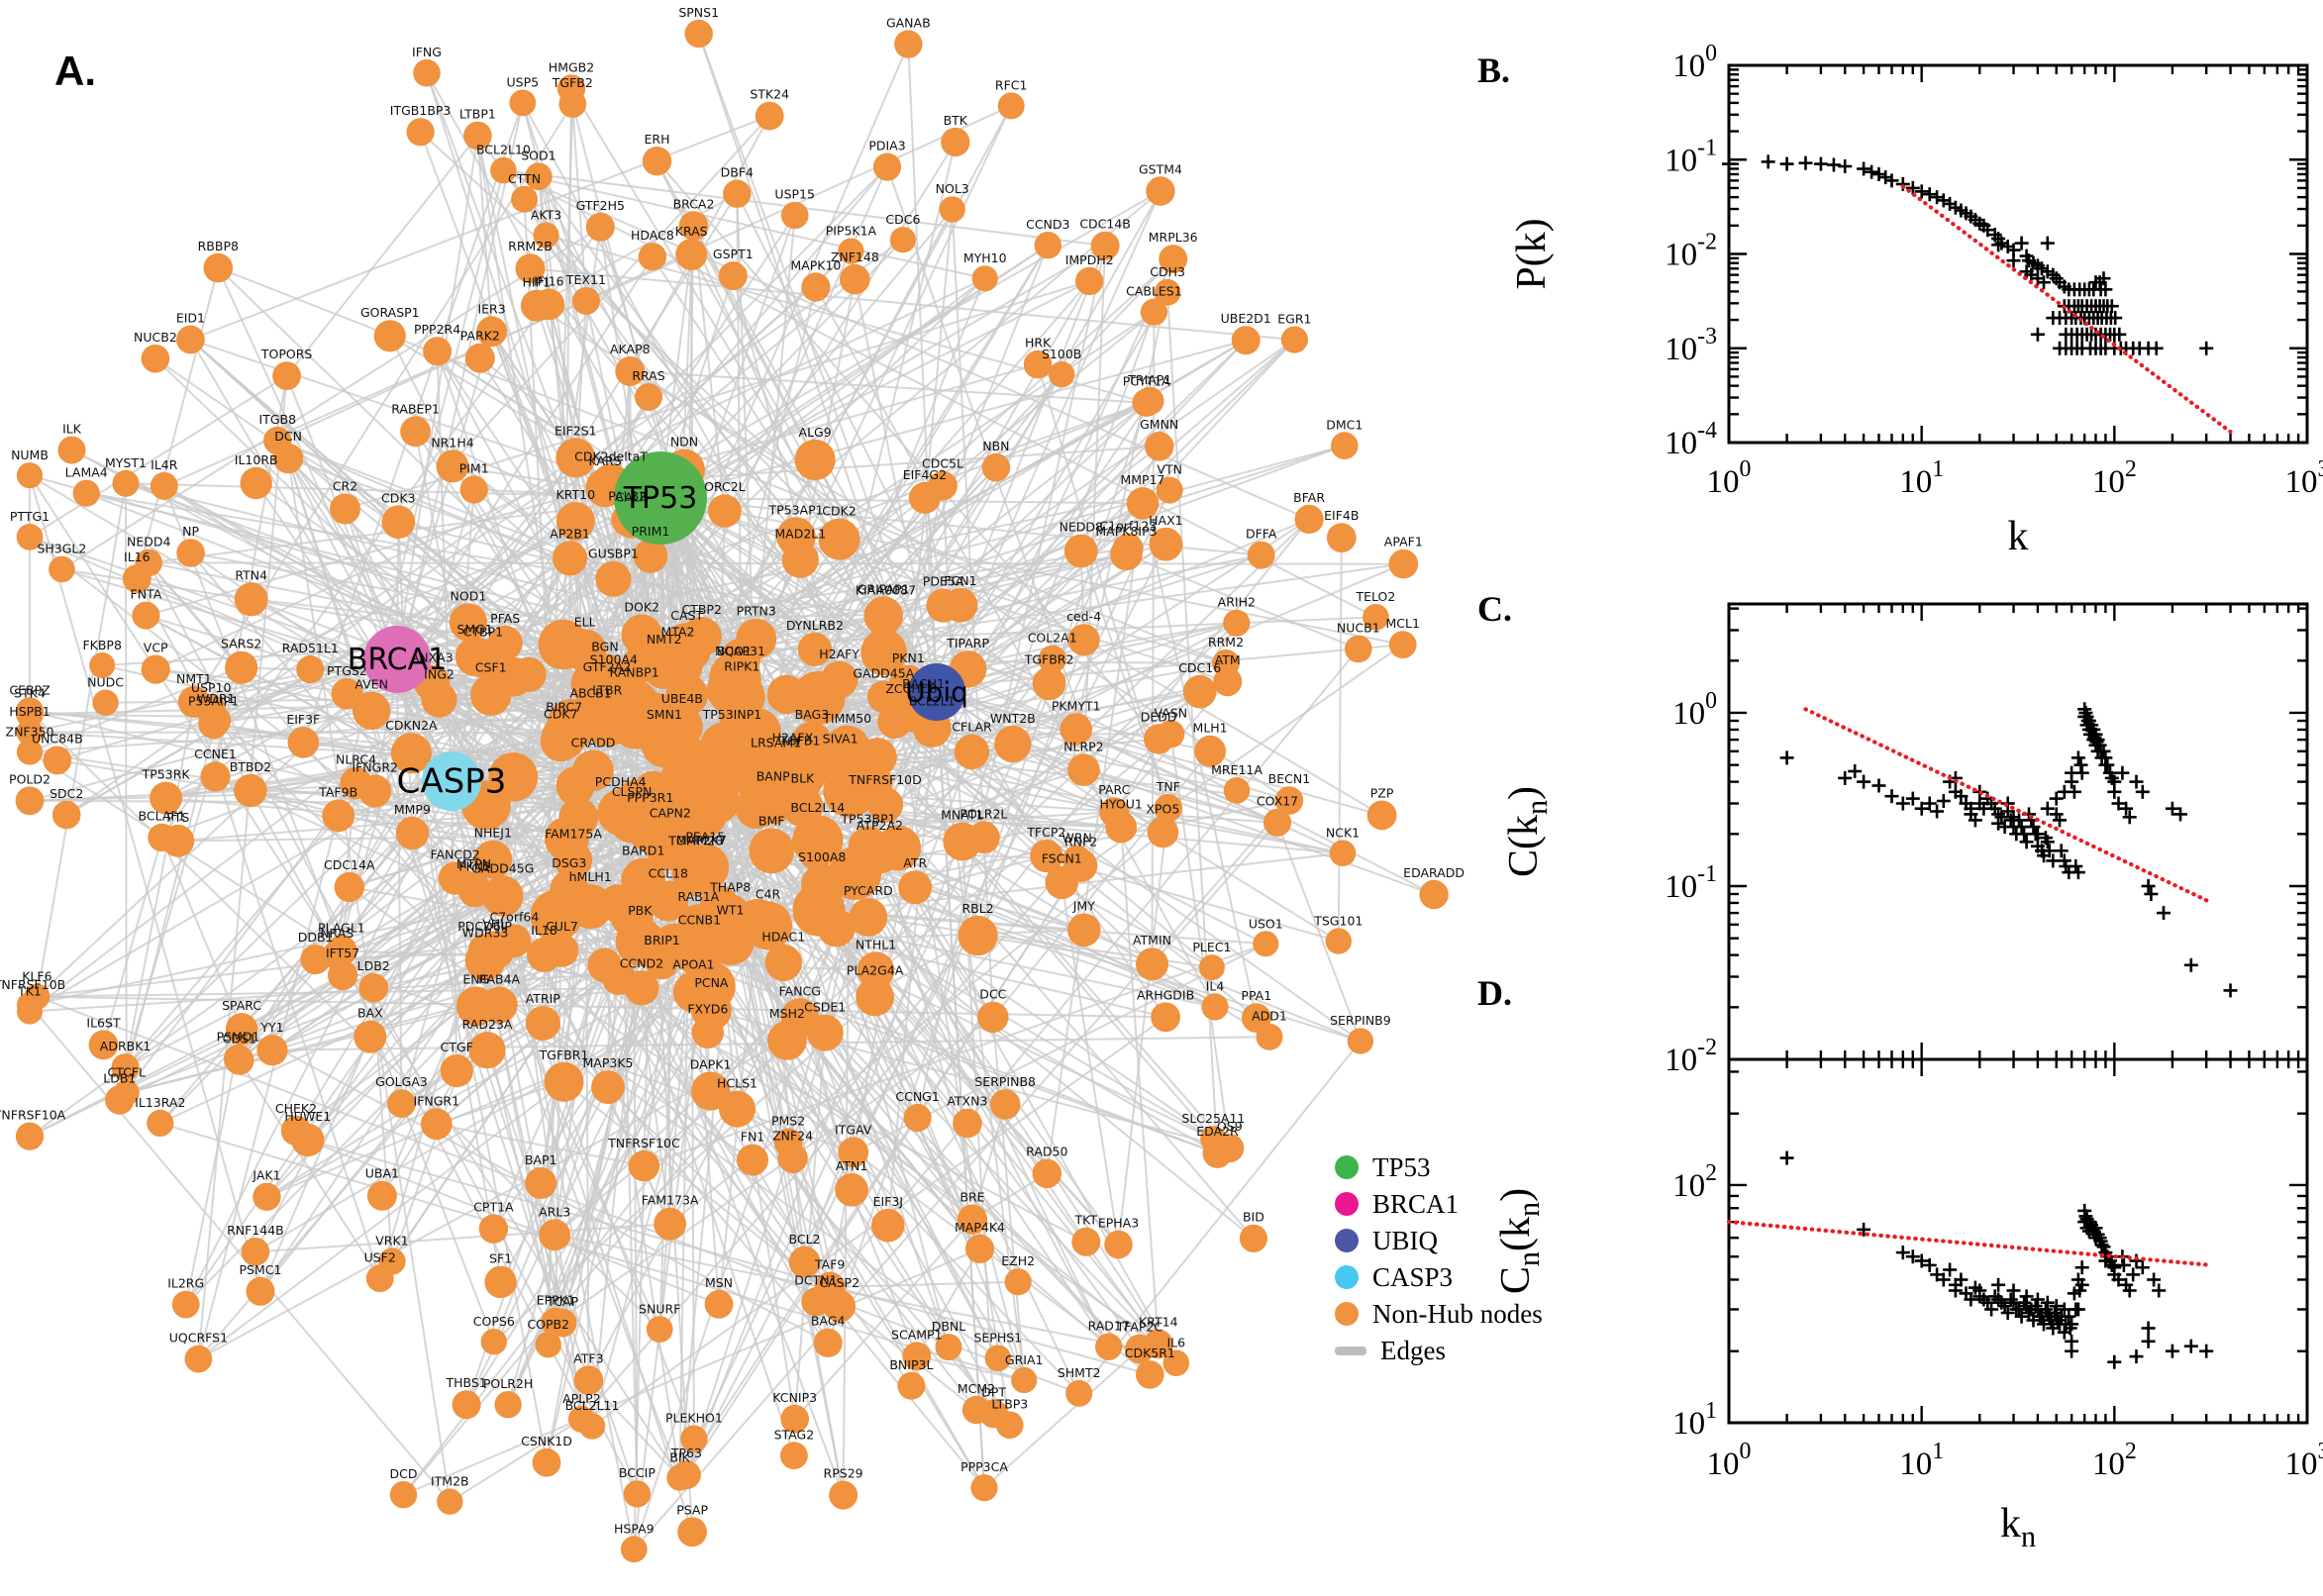 The height and width of the screenshot is (1596, 2323). Describe the element at coordinates (1351, 1350) in the screenshot. I see `edge-swatch-icon` at that location.